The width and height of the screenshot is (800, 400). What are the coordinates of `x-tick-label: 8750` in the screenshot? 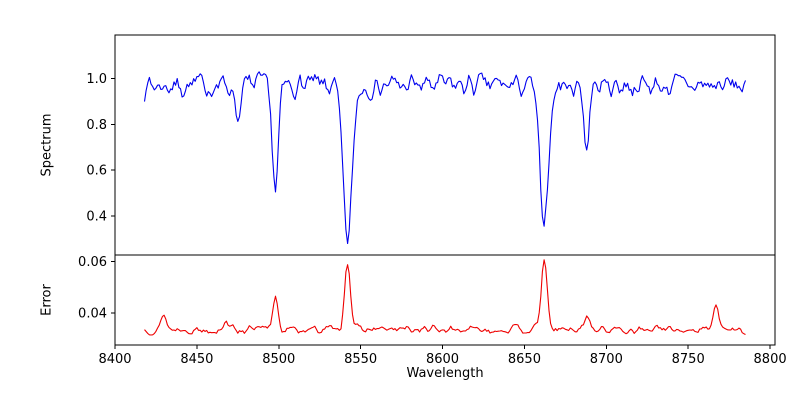 It's located at (688, 359).